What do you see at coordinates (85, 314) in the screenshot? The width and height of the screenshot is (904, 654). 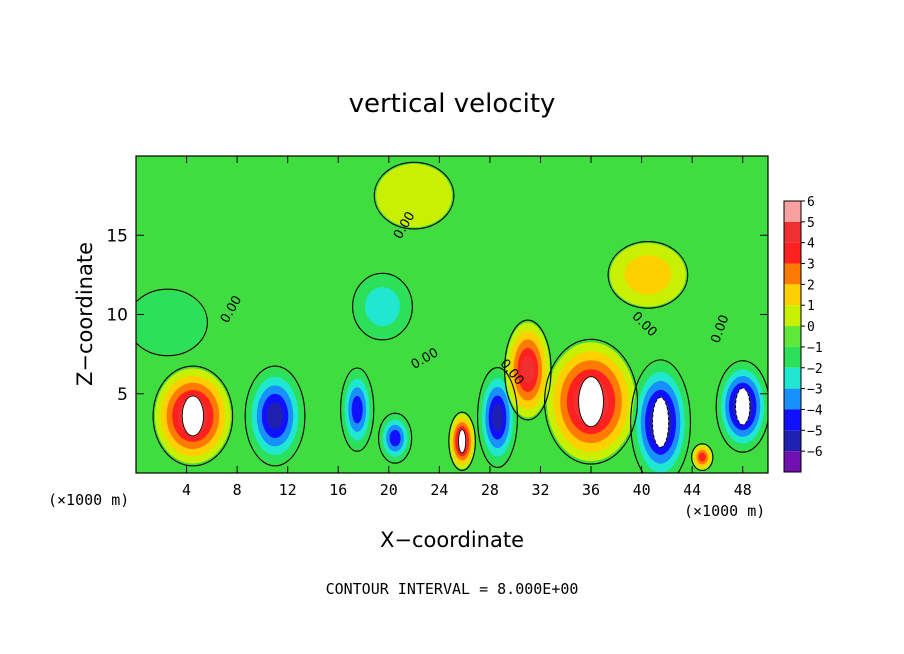 I see `y-axis-label: Z−coordinate` at bounding box center [85, 314].